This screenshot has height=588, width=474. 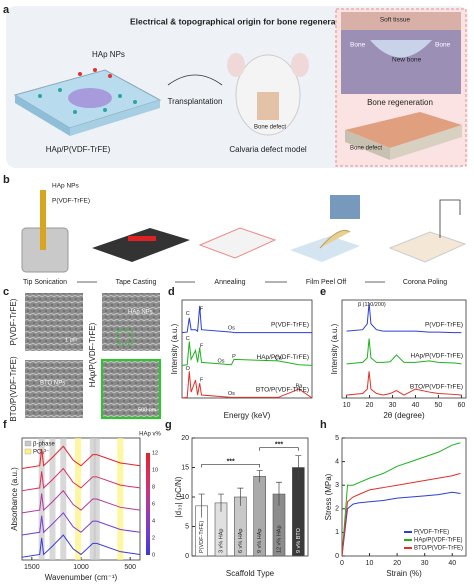 I want to click on category-label: 9 v% HAp, so click(x=260, y=541).